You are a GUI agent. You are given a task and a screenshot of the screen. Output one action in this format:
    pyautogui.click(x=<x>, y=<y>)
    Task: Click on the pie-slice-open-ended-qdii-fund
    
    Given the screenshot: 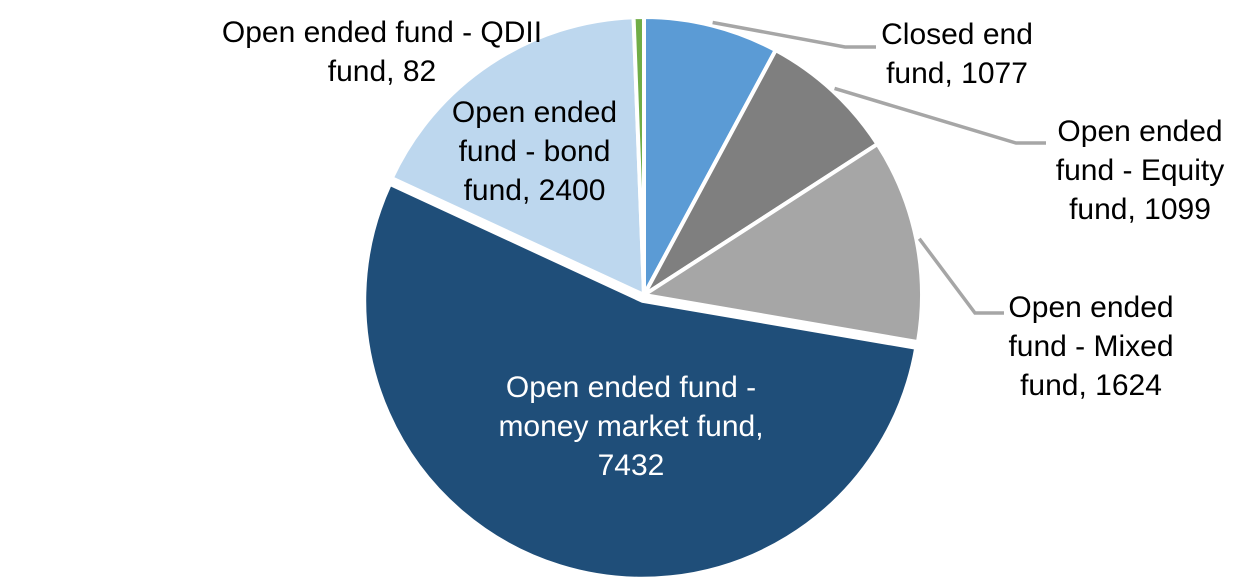 What is the action you would take?
    pyautogui.click(x=638, y=155)
    